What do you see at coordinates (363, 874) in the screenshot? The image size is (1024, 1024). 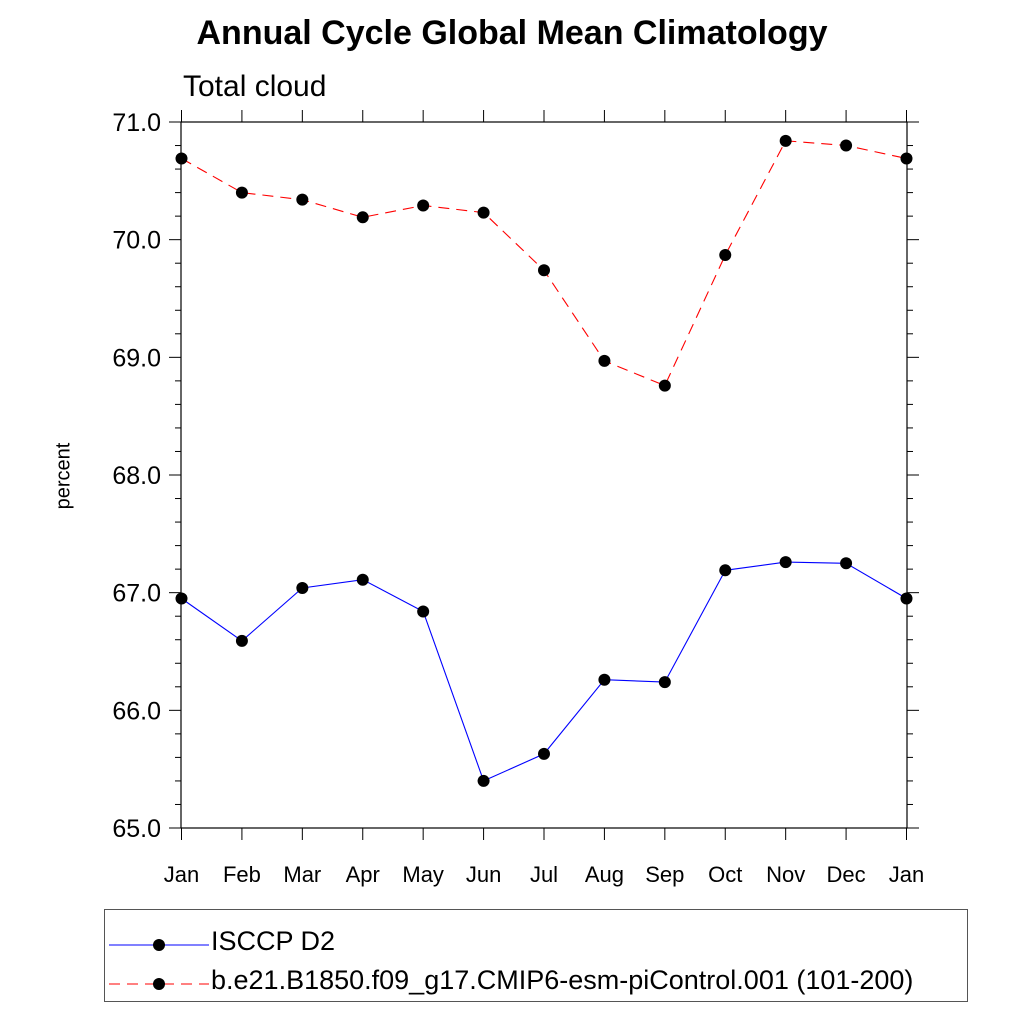 I see `x-tick-label: Apr` at bounding box center [363, 874].